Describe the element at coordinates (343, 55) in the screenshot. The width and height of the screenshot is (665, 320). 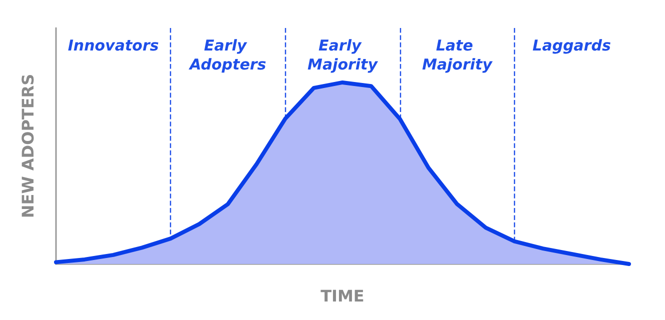
I see `text: Early Majority` at that location.